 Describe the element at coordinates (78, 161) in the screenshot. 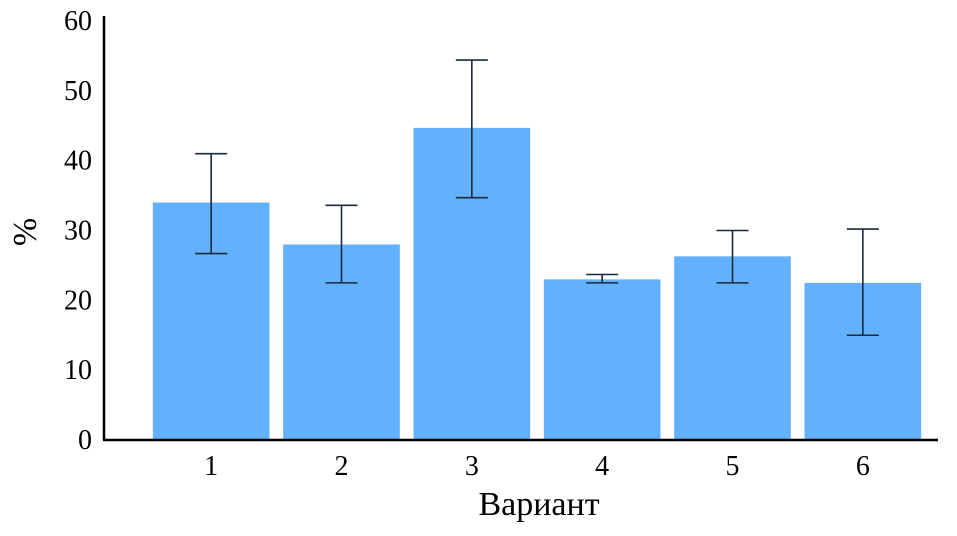

I see `y-tick-label-40: 40` at that location.